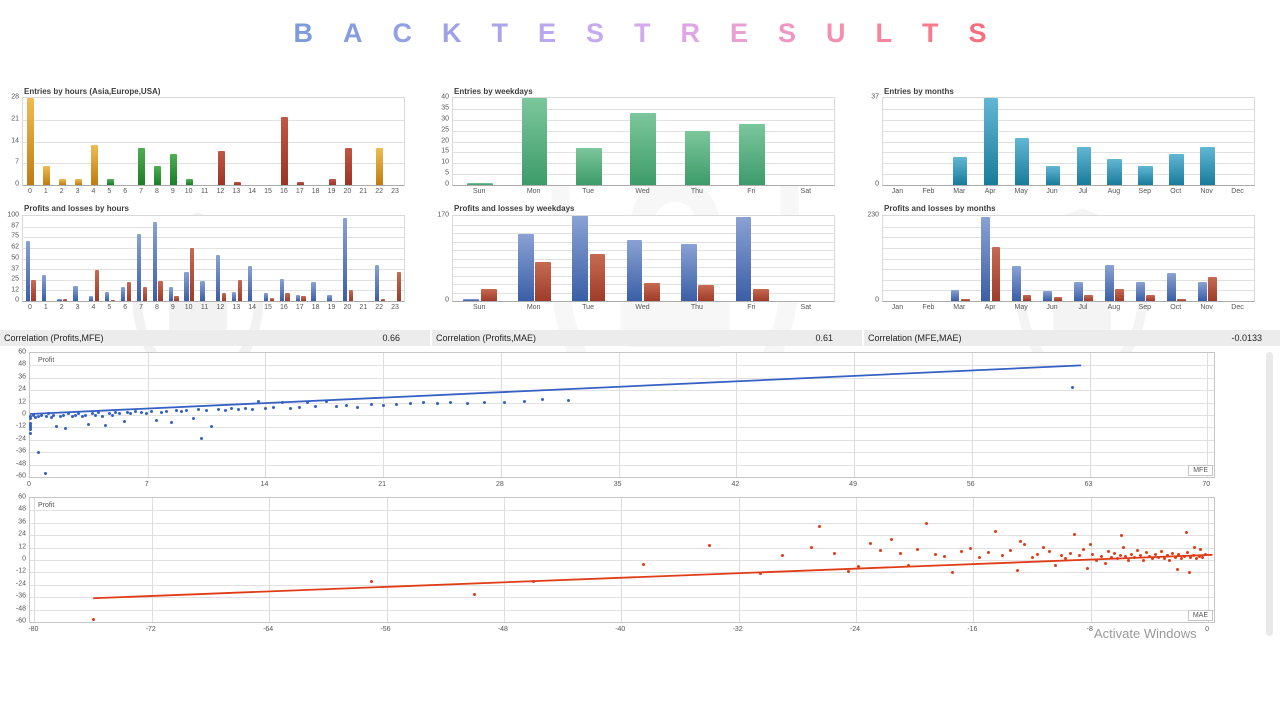 This screenshot has height=720, width=1280. Describe the element at coordinates (588, 191) in the screenshot. I see `x-tick-label: Tue` at that location.